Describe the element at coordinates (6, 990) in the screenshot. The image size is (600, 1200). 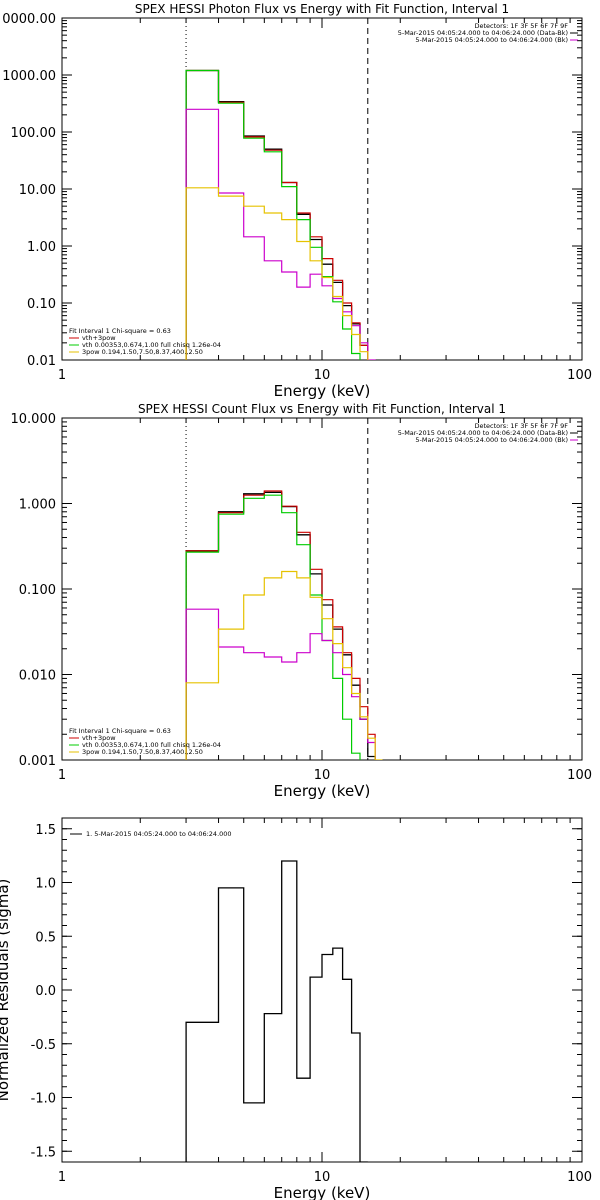
I see `y-axis-label: Normalized Residuals (sigma)` at that location.